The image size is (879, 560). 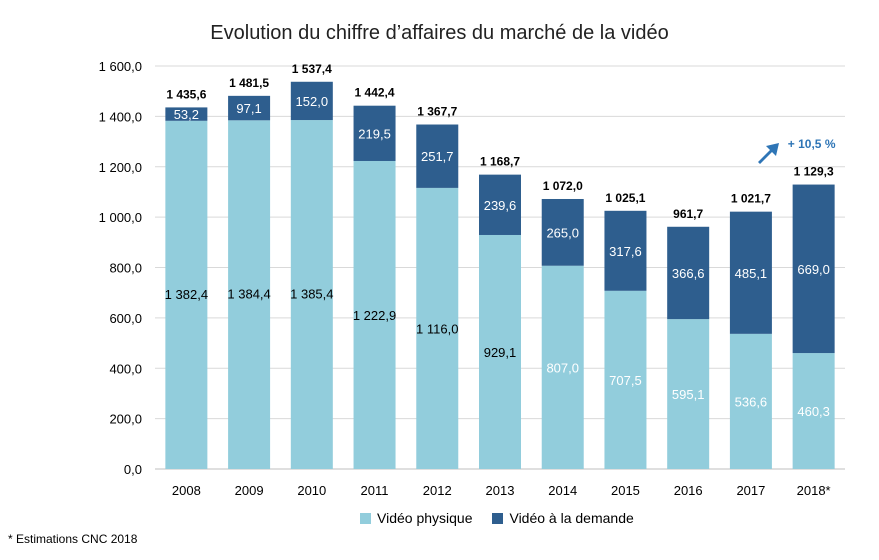 I want to click on data-label-vod: 152,0, so click(x=312, y=101).